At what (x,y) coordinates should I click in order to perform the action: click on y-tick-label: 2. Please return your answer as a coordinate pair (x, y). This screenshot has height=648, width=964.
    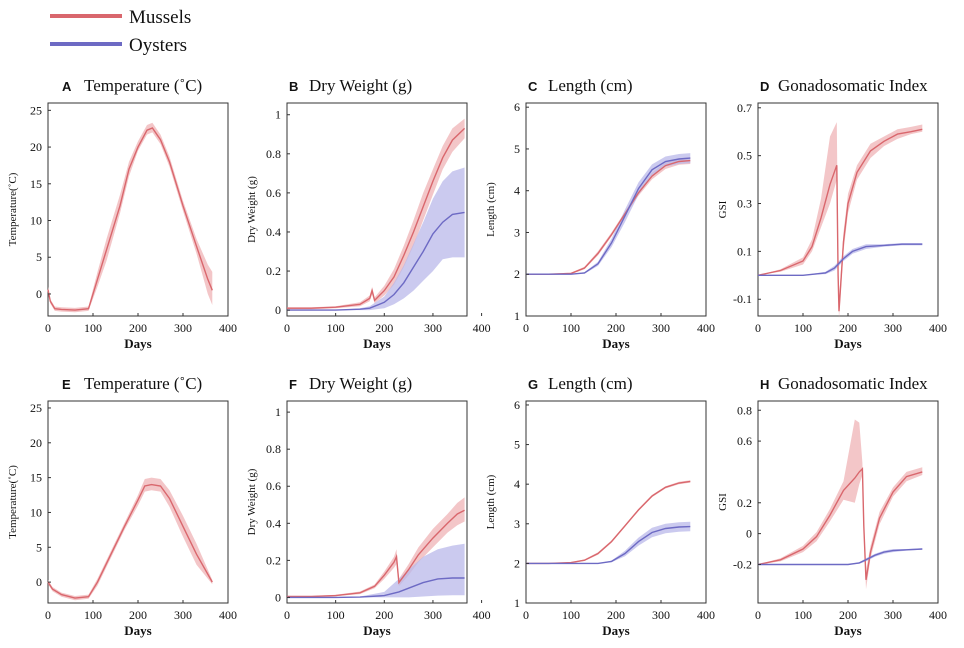
    Looking at the image, I should click on (517, 563).